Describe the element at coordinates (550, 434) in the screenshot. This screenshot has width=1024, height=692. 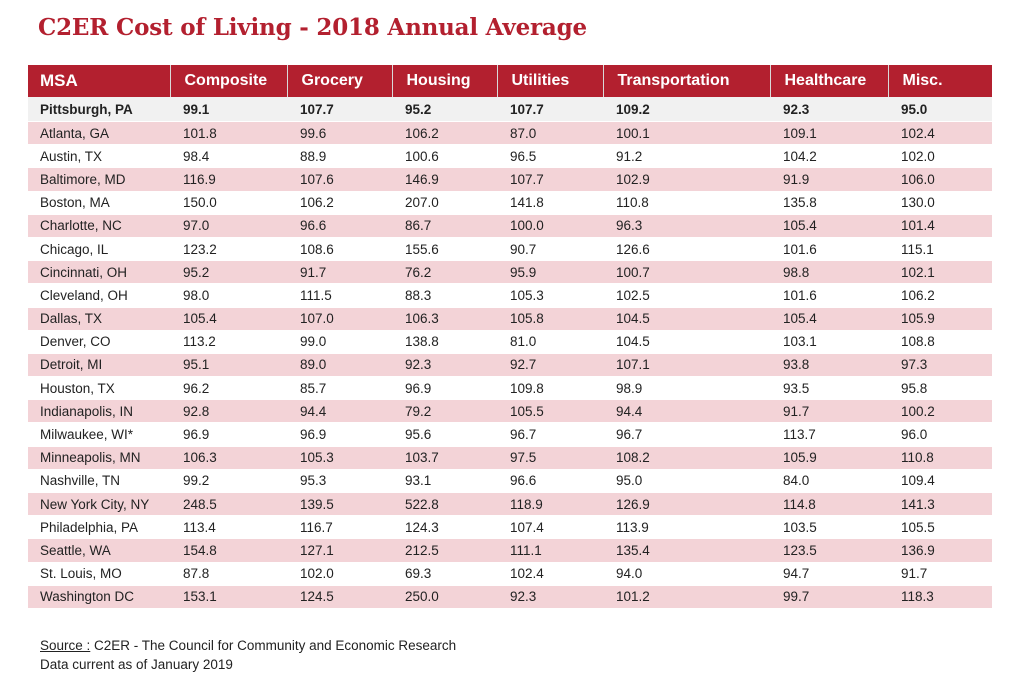
I see `value-cell: 96.7` at that location.